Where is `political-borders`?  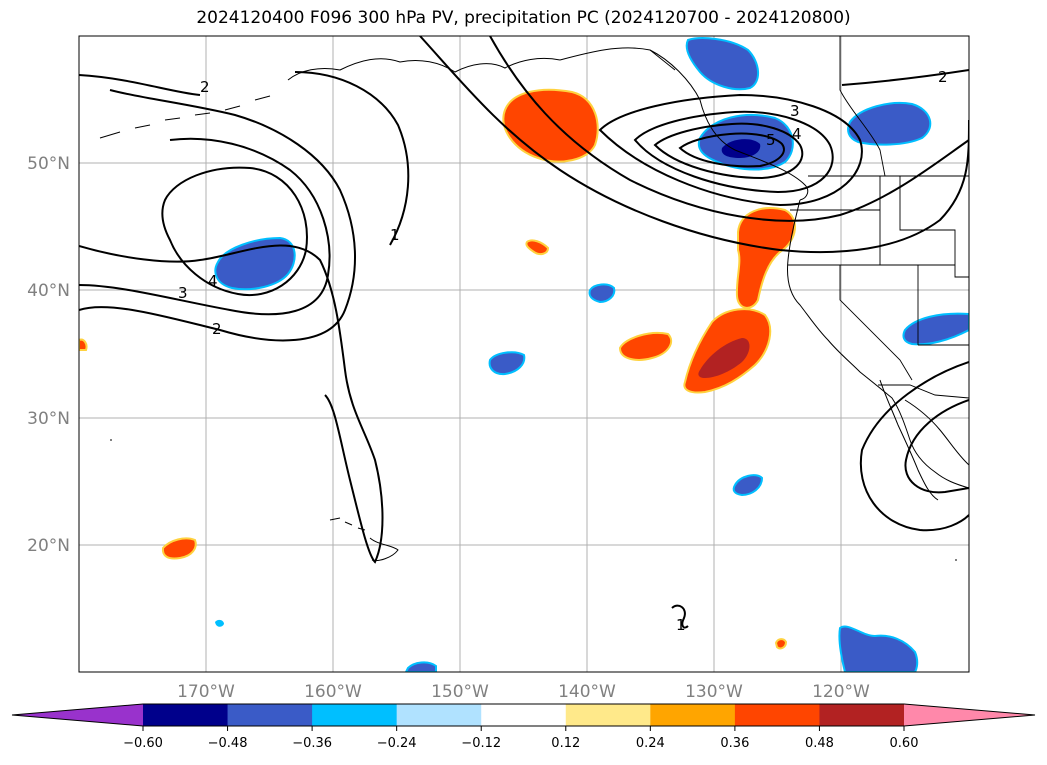 political-borders is located at coordinates (809, 217).